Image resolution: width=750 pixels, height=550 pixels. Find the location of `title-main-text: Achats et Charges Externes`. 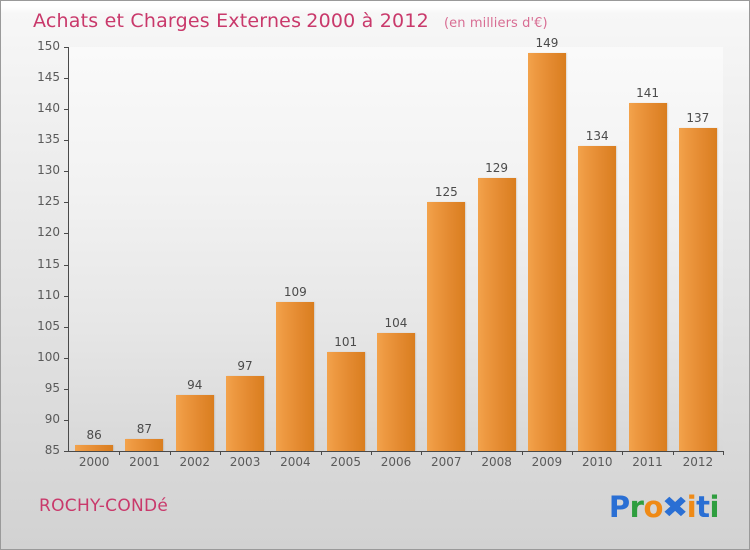

title-main-text: Achats et Charges Externes is located at coordinates (167, 21).